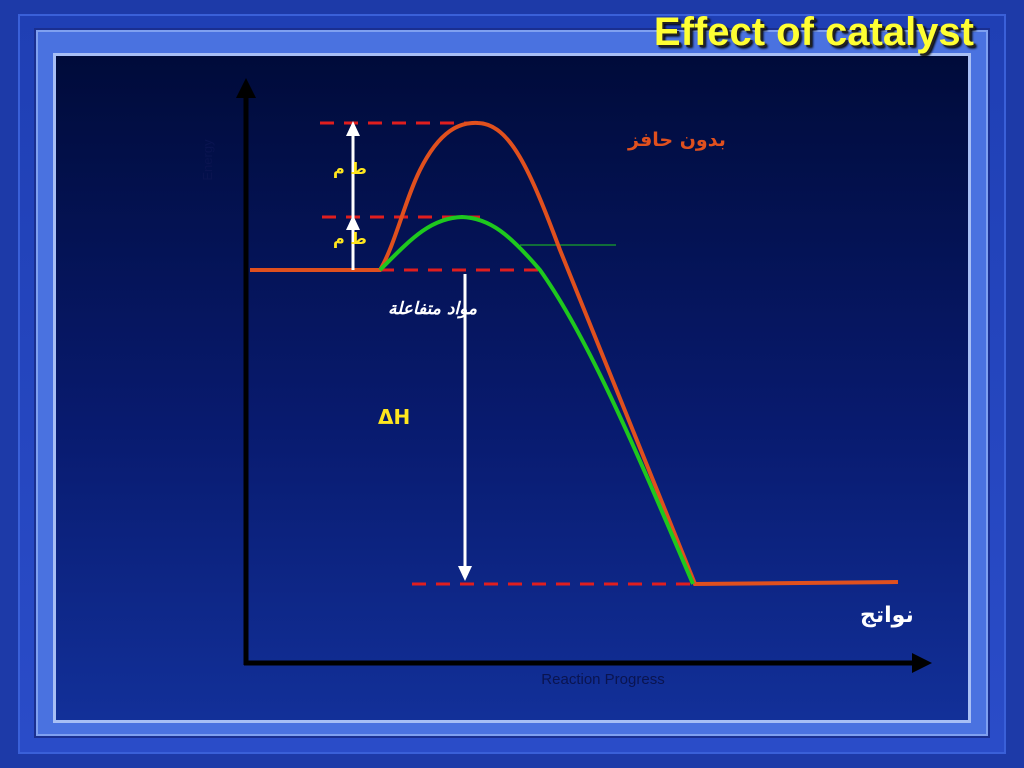 The image size is (1024, 768). Describe the element at coordinates (353, 128) in the screenshot. I see `ea-uncatalyzed-arrowhead` at that location.